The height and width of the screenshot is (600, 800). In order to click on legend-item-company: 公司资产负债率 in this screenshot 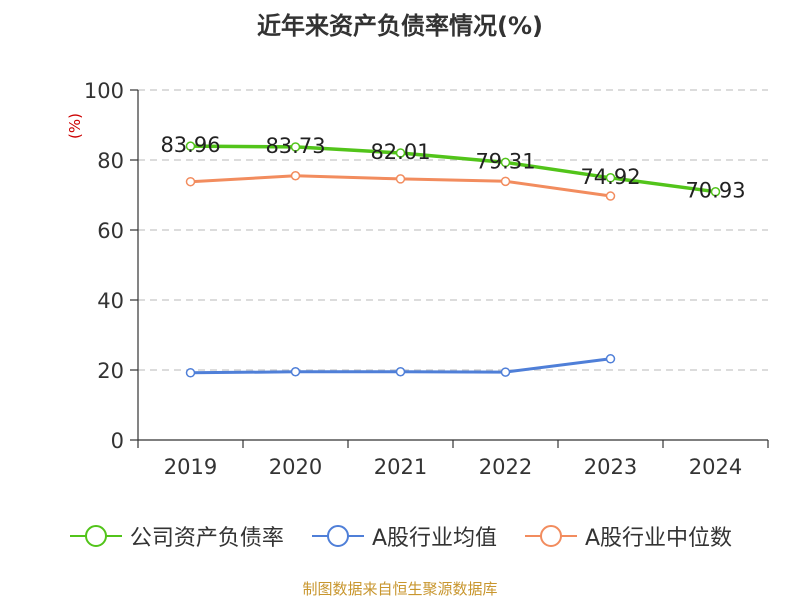, I will do `click(176, 536)`.